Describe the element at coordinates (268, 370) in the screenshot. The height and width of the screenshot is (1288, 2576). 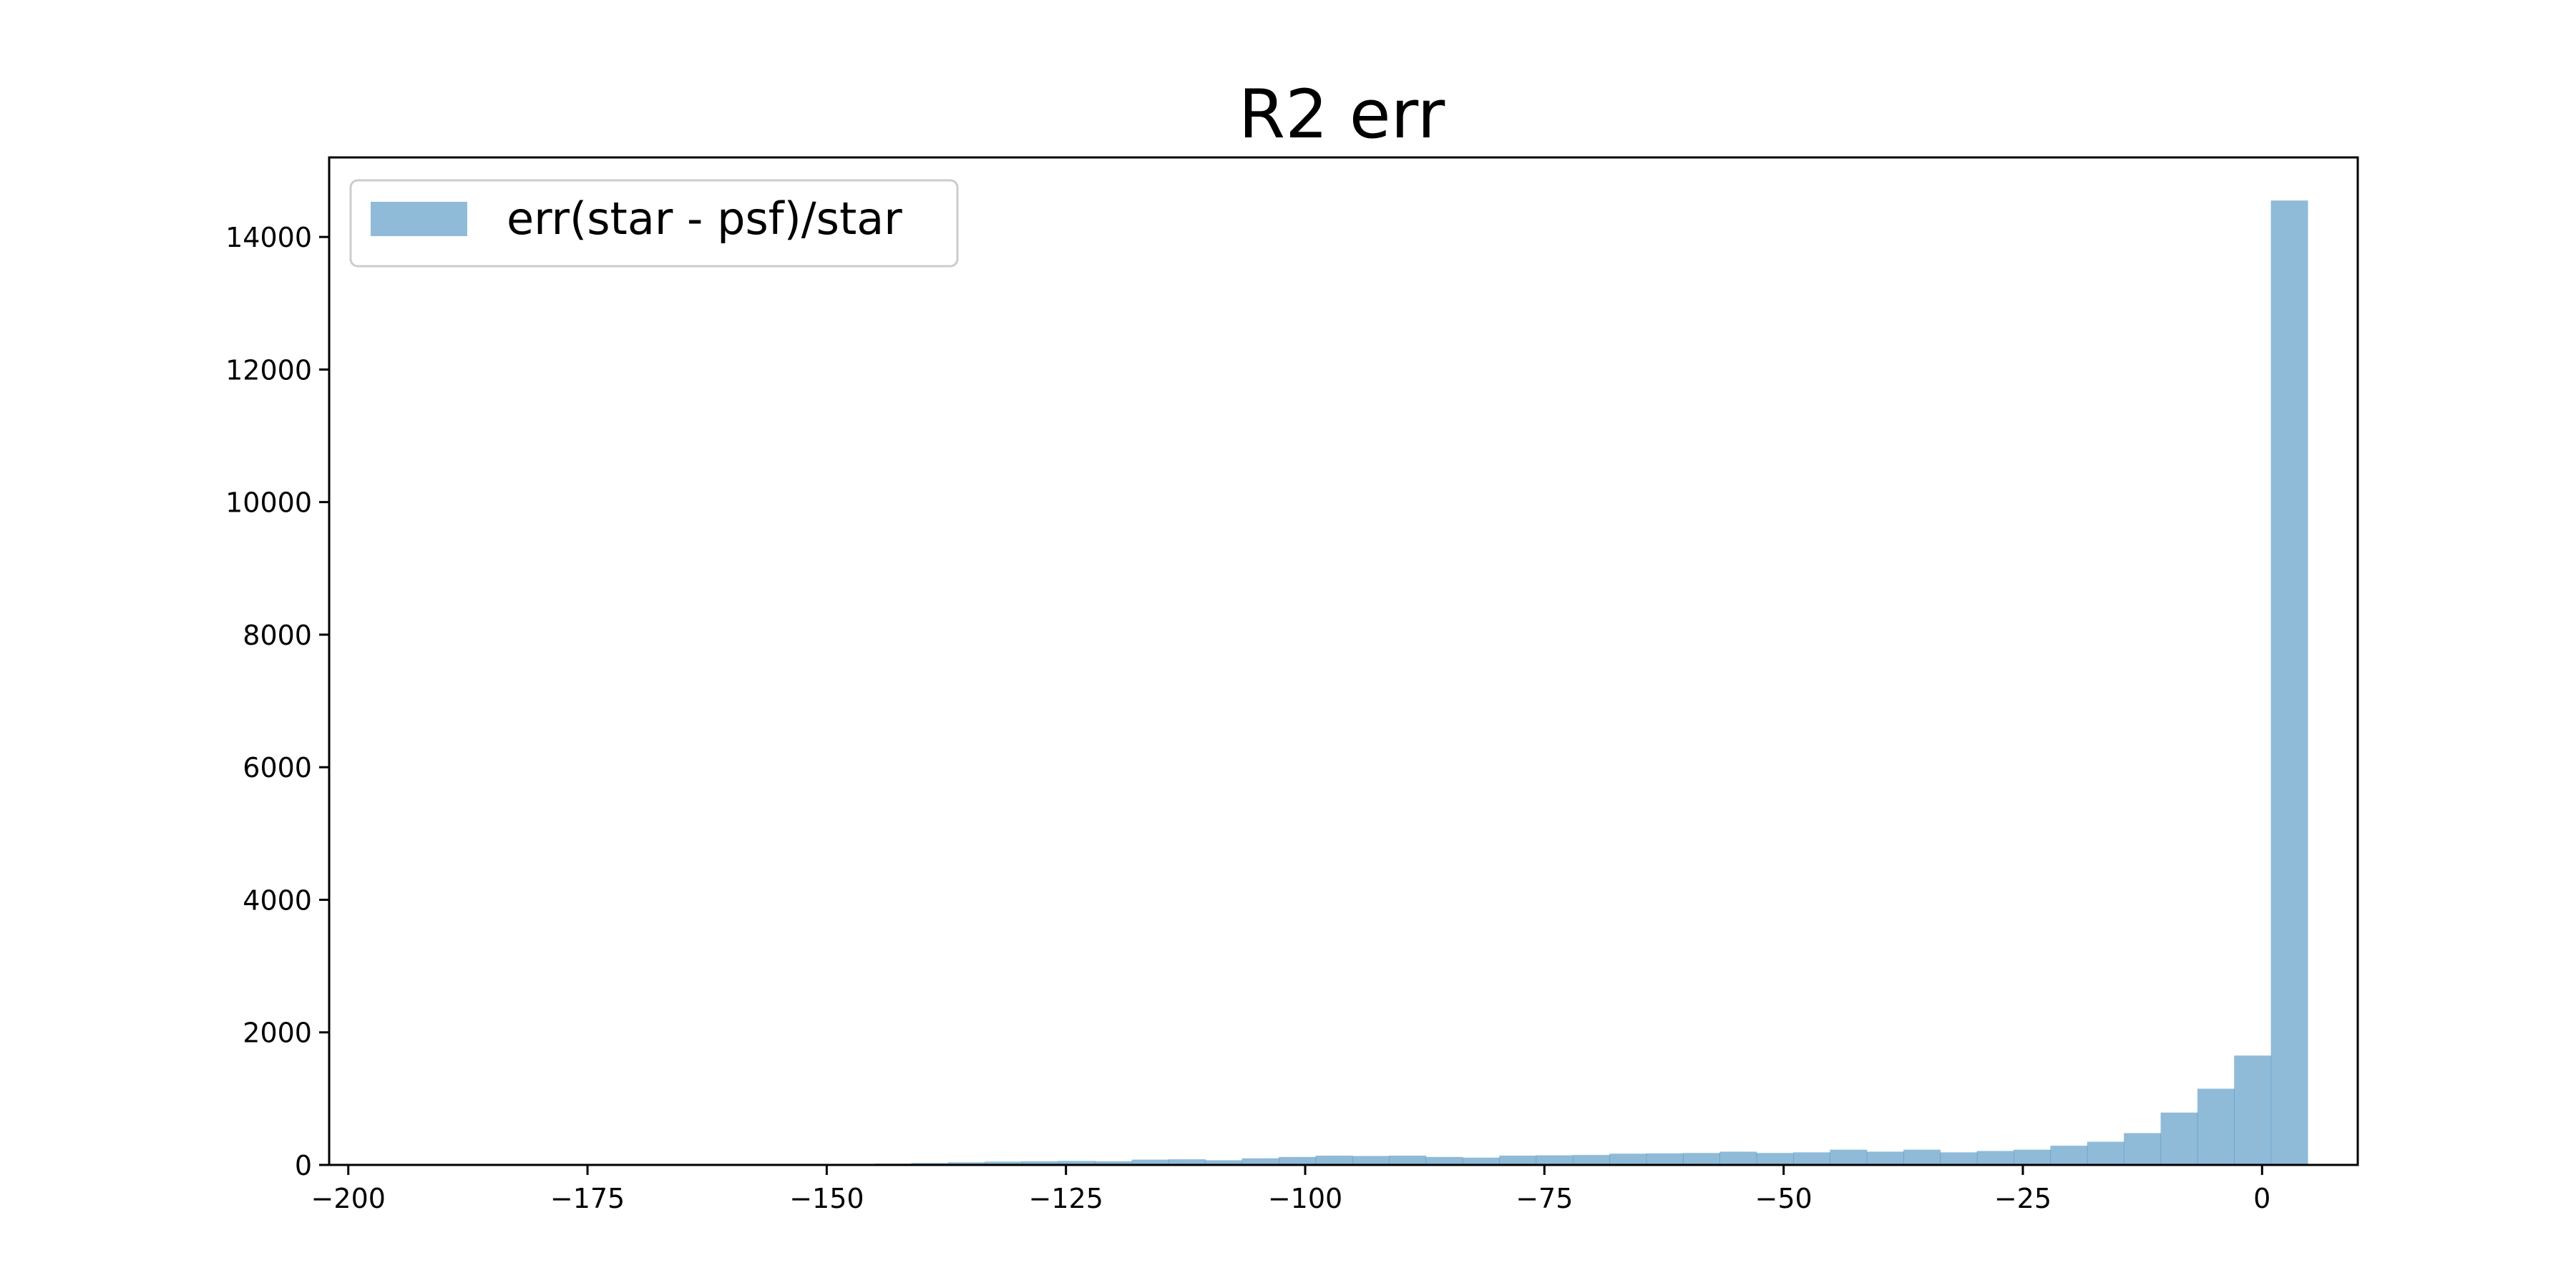
I see `y-tick-label: 12000` at that location.